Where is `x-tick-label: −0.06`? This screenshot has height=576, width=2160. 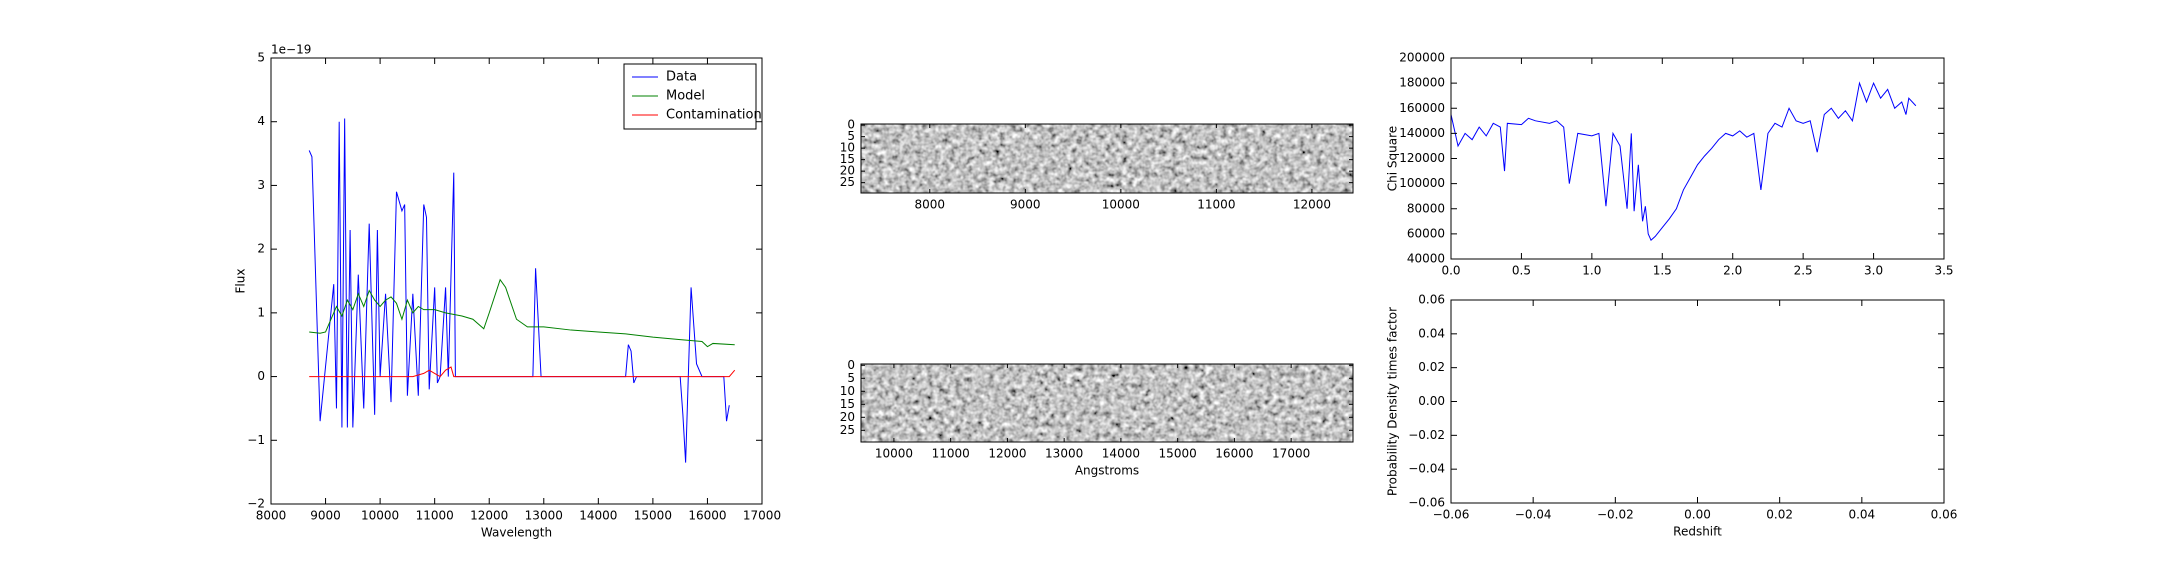
x-tick-label: −0.06 is located at coordinates (1451, 515).